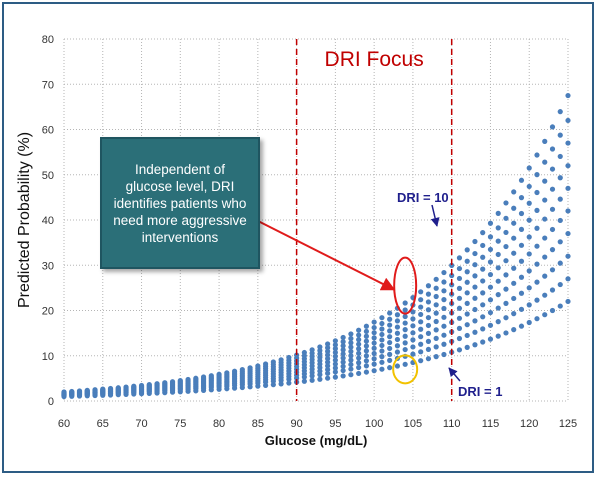 This screenshot has width=598, height=477. I want to click on x-tick-label: 125, so click(568, 424).